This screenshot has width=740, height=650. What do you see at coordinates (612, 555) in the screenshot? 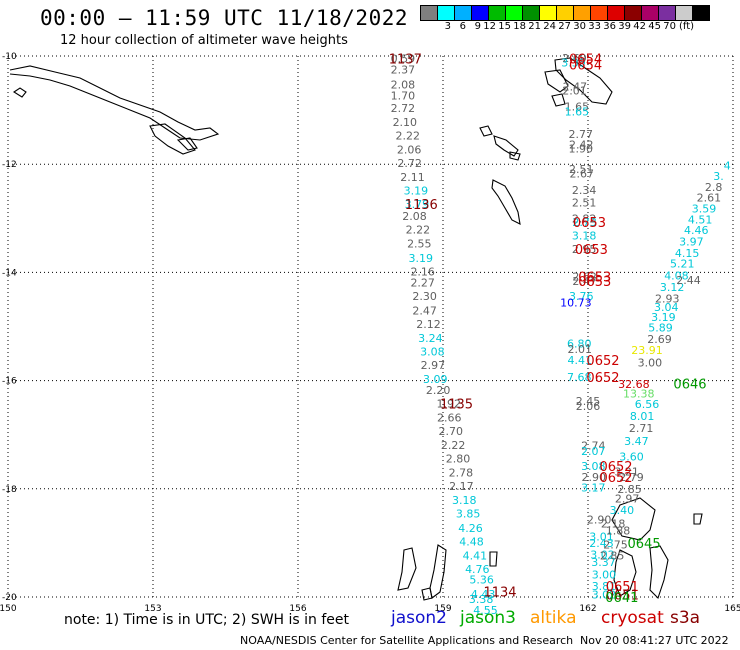
I see `wave-height-label: 2.85` at bounding box center [612, 555].